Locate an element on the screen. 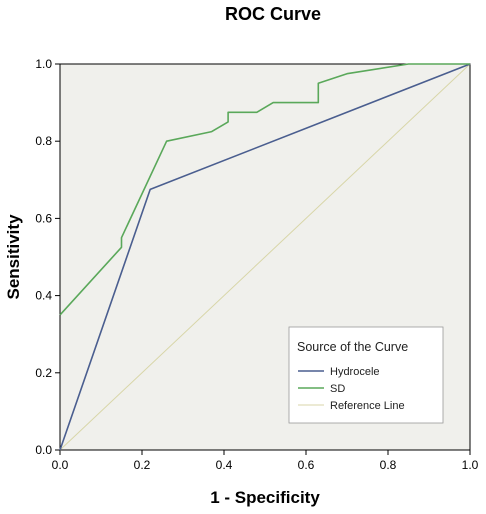  y-axis-title: Sensitivity is located at coordinates (13, 257).